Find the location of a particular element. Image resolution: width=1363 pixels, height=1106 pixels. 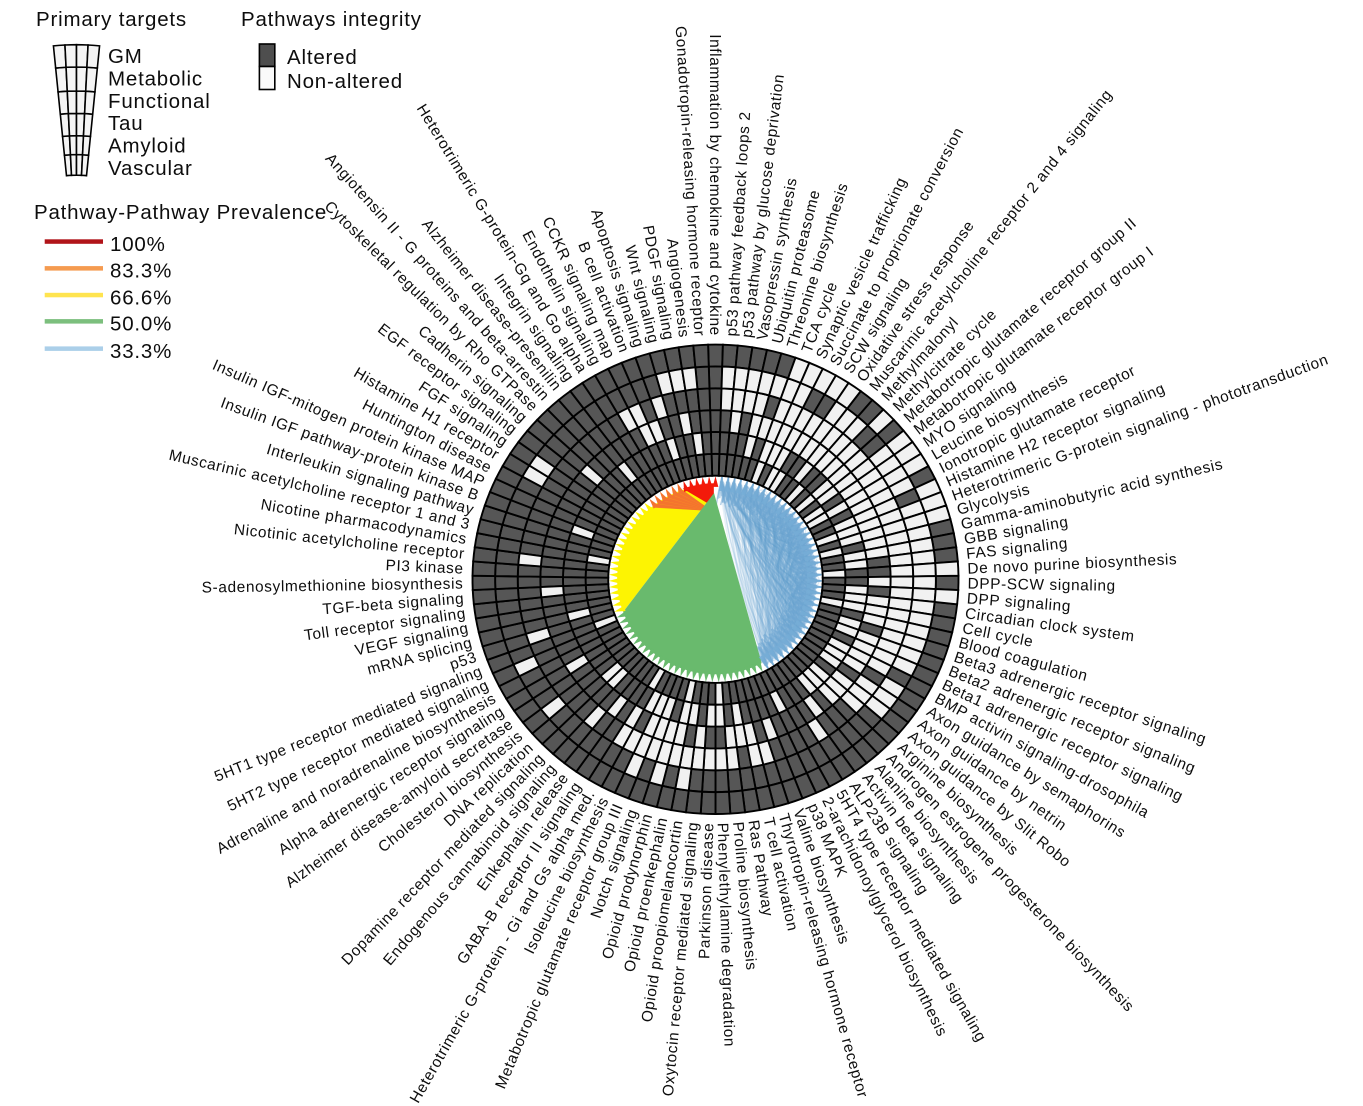

svg-text: GM is located at coordinates (125, 56).